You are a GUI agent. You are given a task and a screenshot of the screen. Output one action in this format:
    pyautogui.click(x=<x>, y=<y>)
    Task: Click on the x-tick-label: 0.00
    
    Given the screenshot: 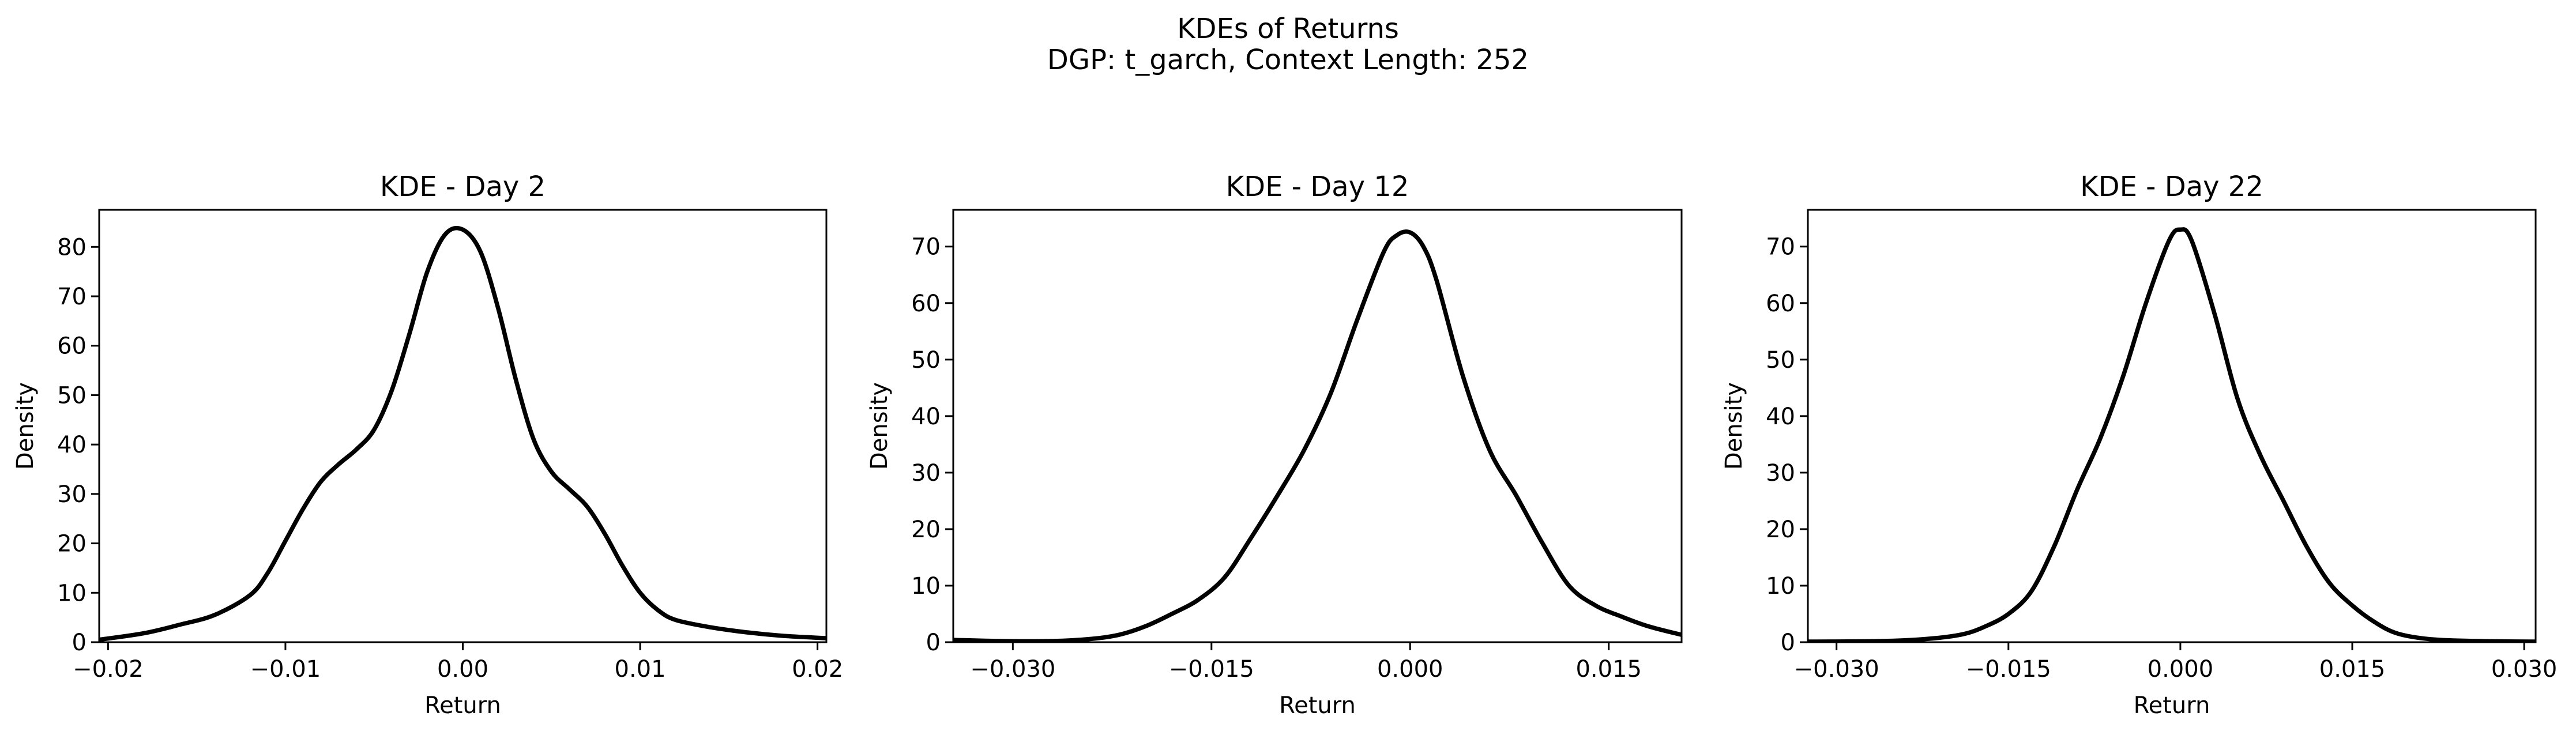 What is the action you would take?
    pyautogui.click(x=462, y=669)
    